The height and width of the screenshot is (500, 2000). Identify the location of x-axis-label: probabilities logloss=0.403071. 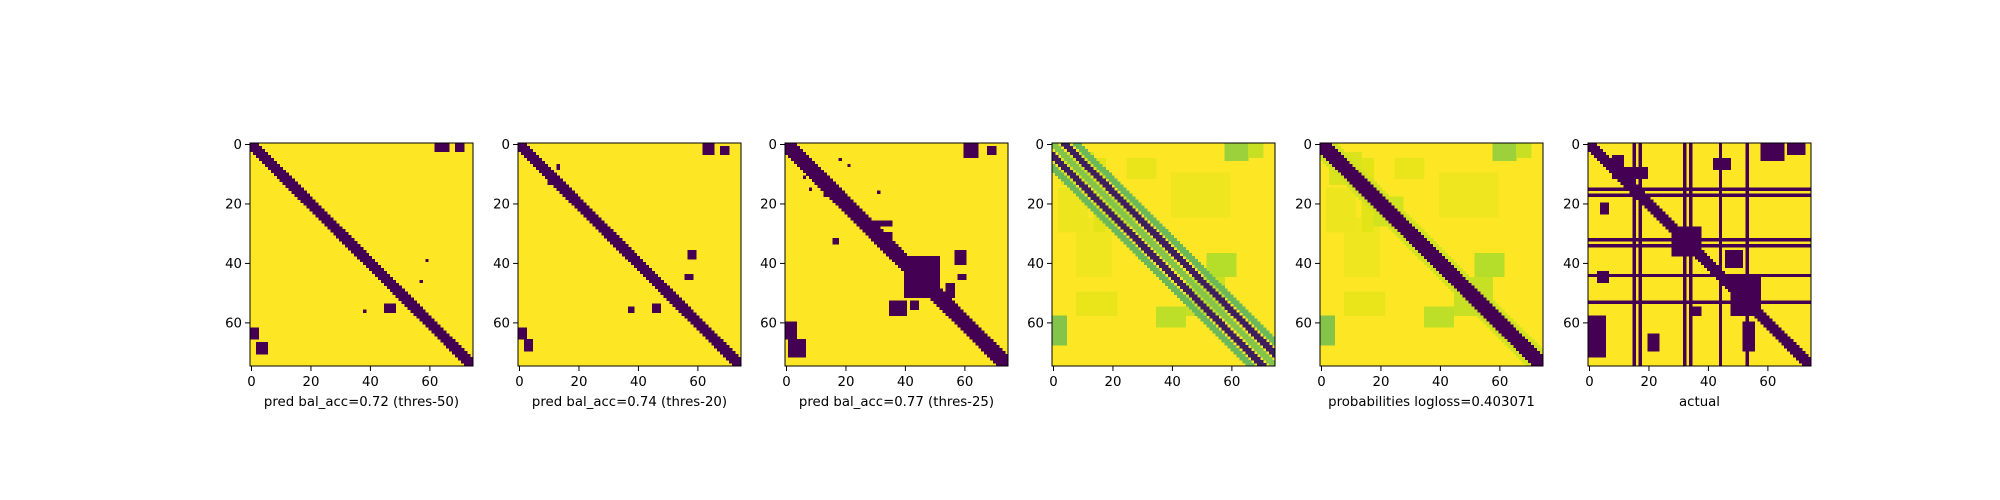
(1431, 402).